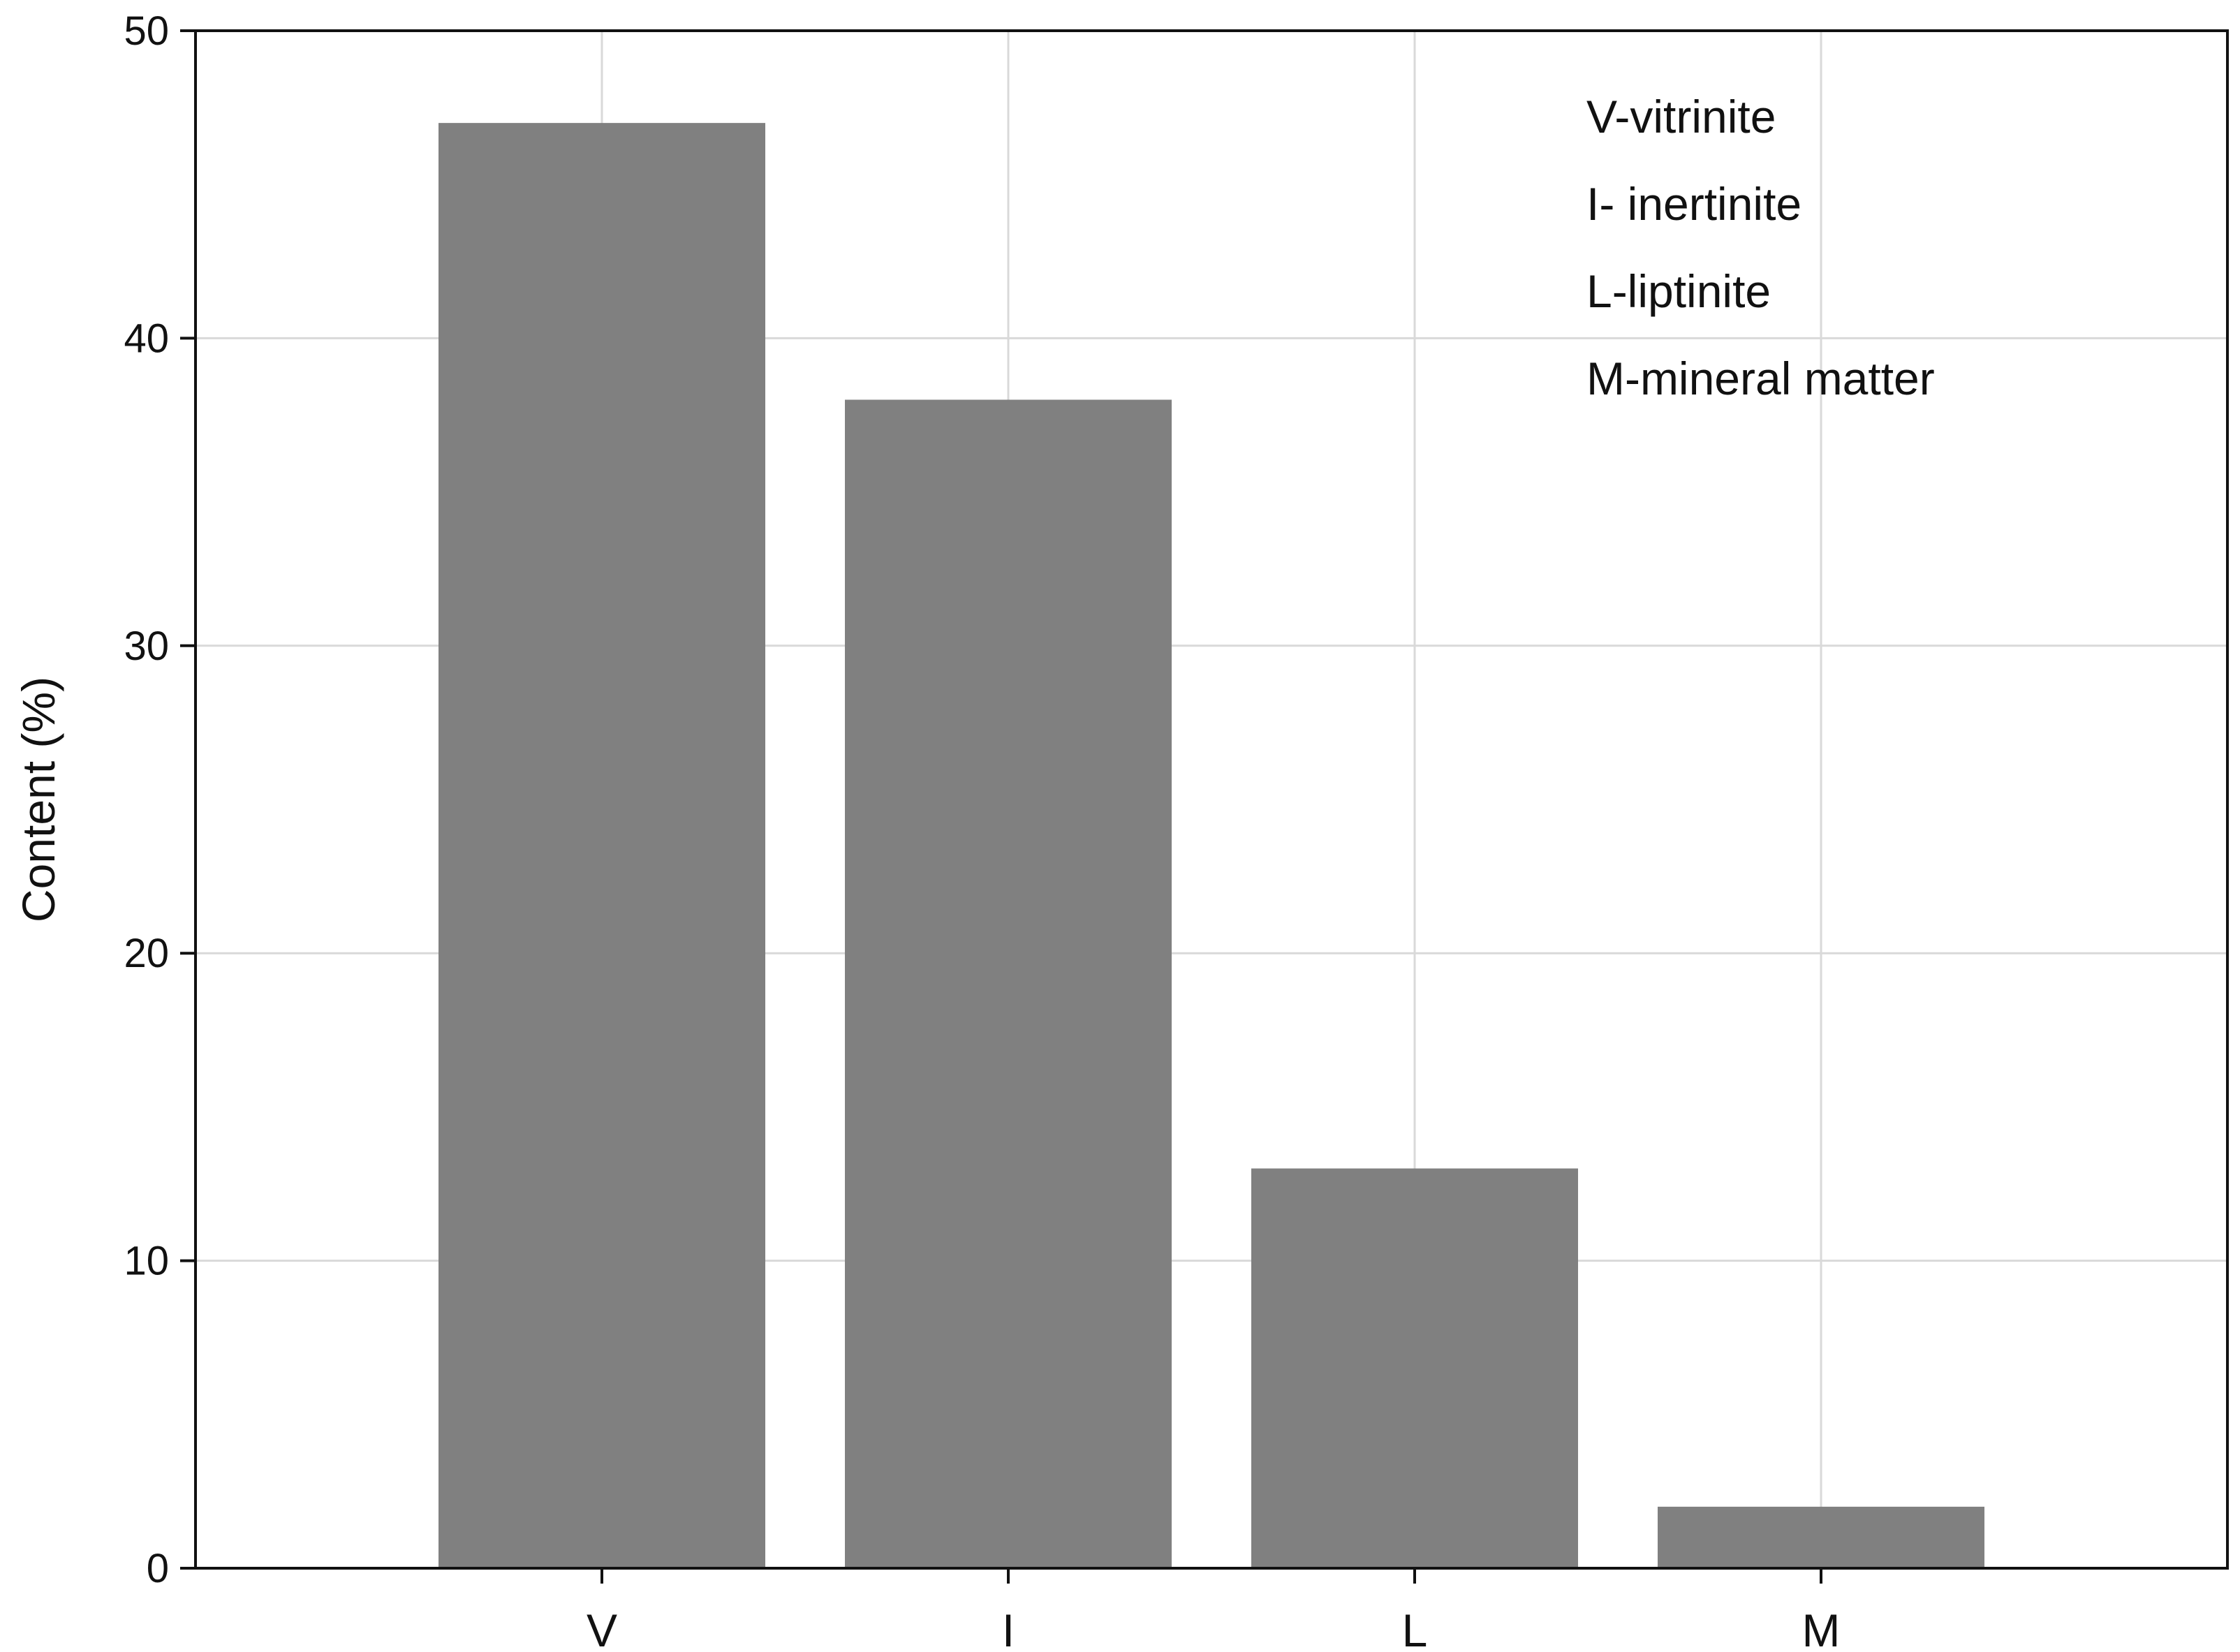 The height and width of the screenshot is (1652, 2240). I want to click on y-axis-ticks: 0 10 20 30 40 50, so click(160, 799).